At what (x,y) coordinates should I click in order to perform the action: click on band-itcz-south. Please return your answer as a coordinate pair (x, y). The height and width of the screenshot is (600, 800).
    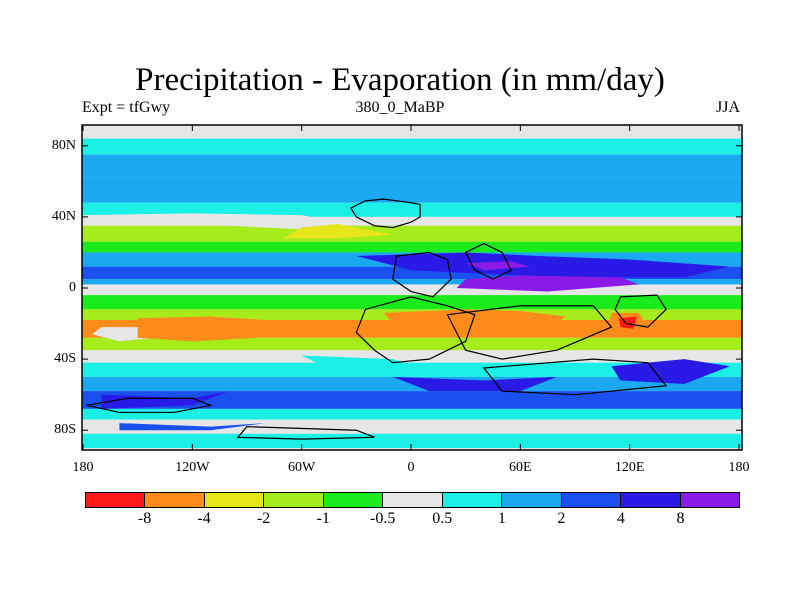
    Looking at the image, I should click on (412, 282).